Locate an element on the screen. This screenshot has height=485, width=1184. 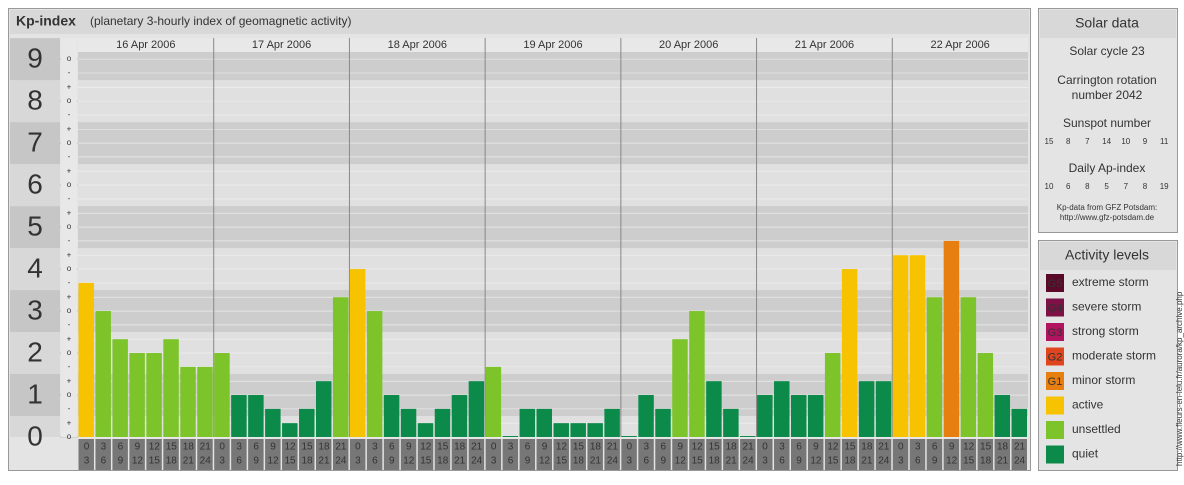
ap-title: Daily Ap-index is located at coordinates (1107, 168).